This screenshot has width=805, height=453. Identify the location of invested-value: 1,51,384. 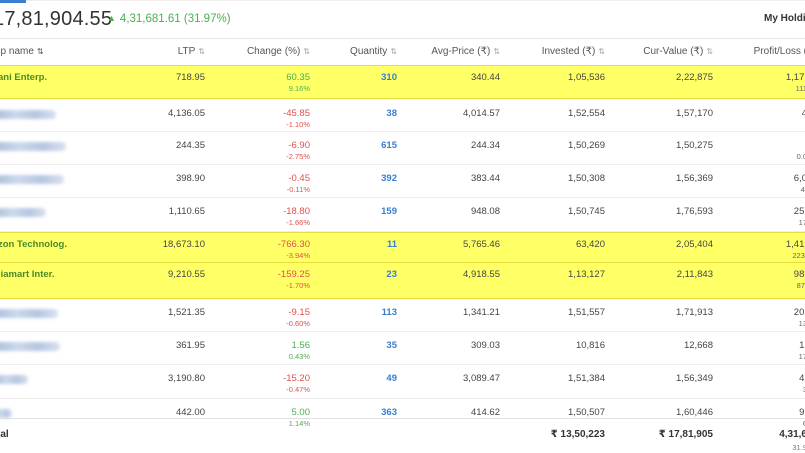
(586, 378).